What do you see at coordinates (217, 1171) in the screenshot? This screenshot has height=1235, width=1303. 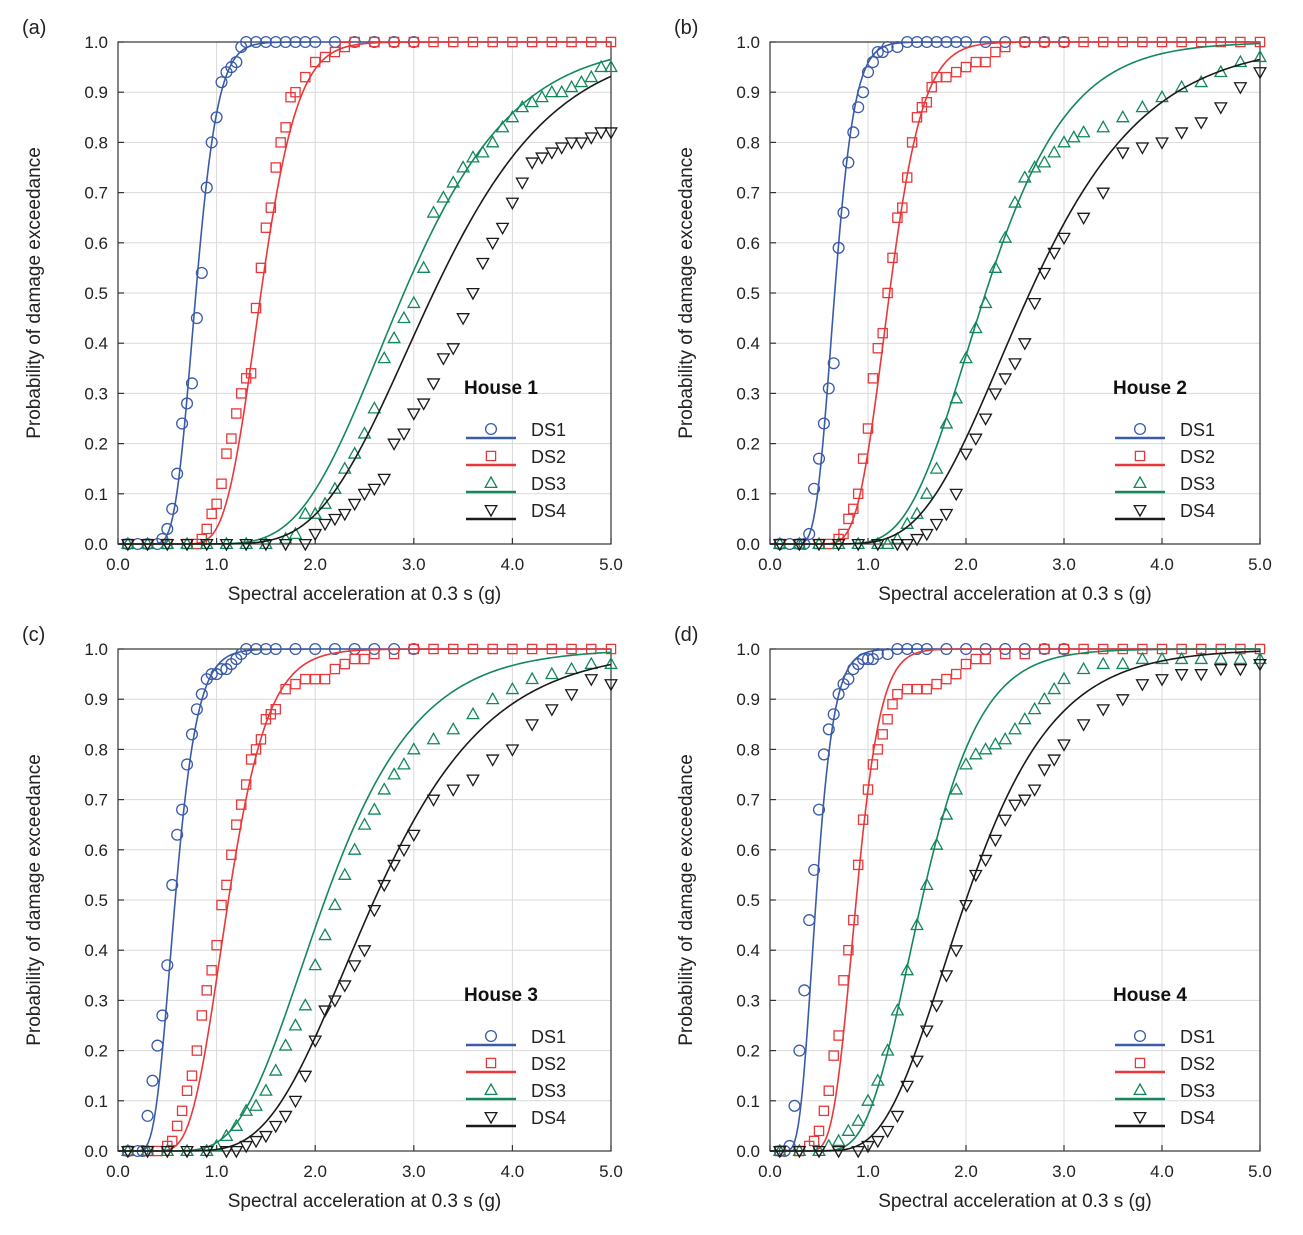 I see `x-tick-label: 1.0` at bounding box center [217, 1171].